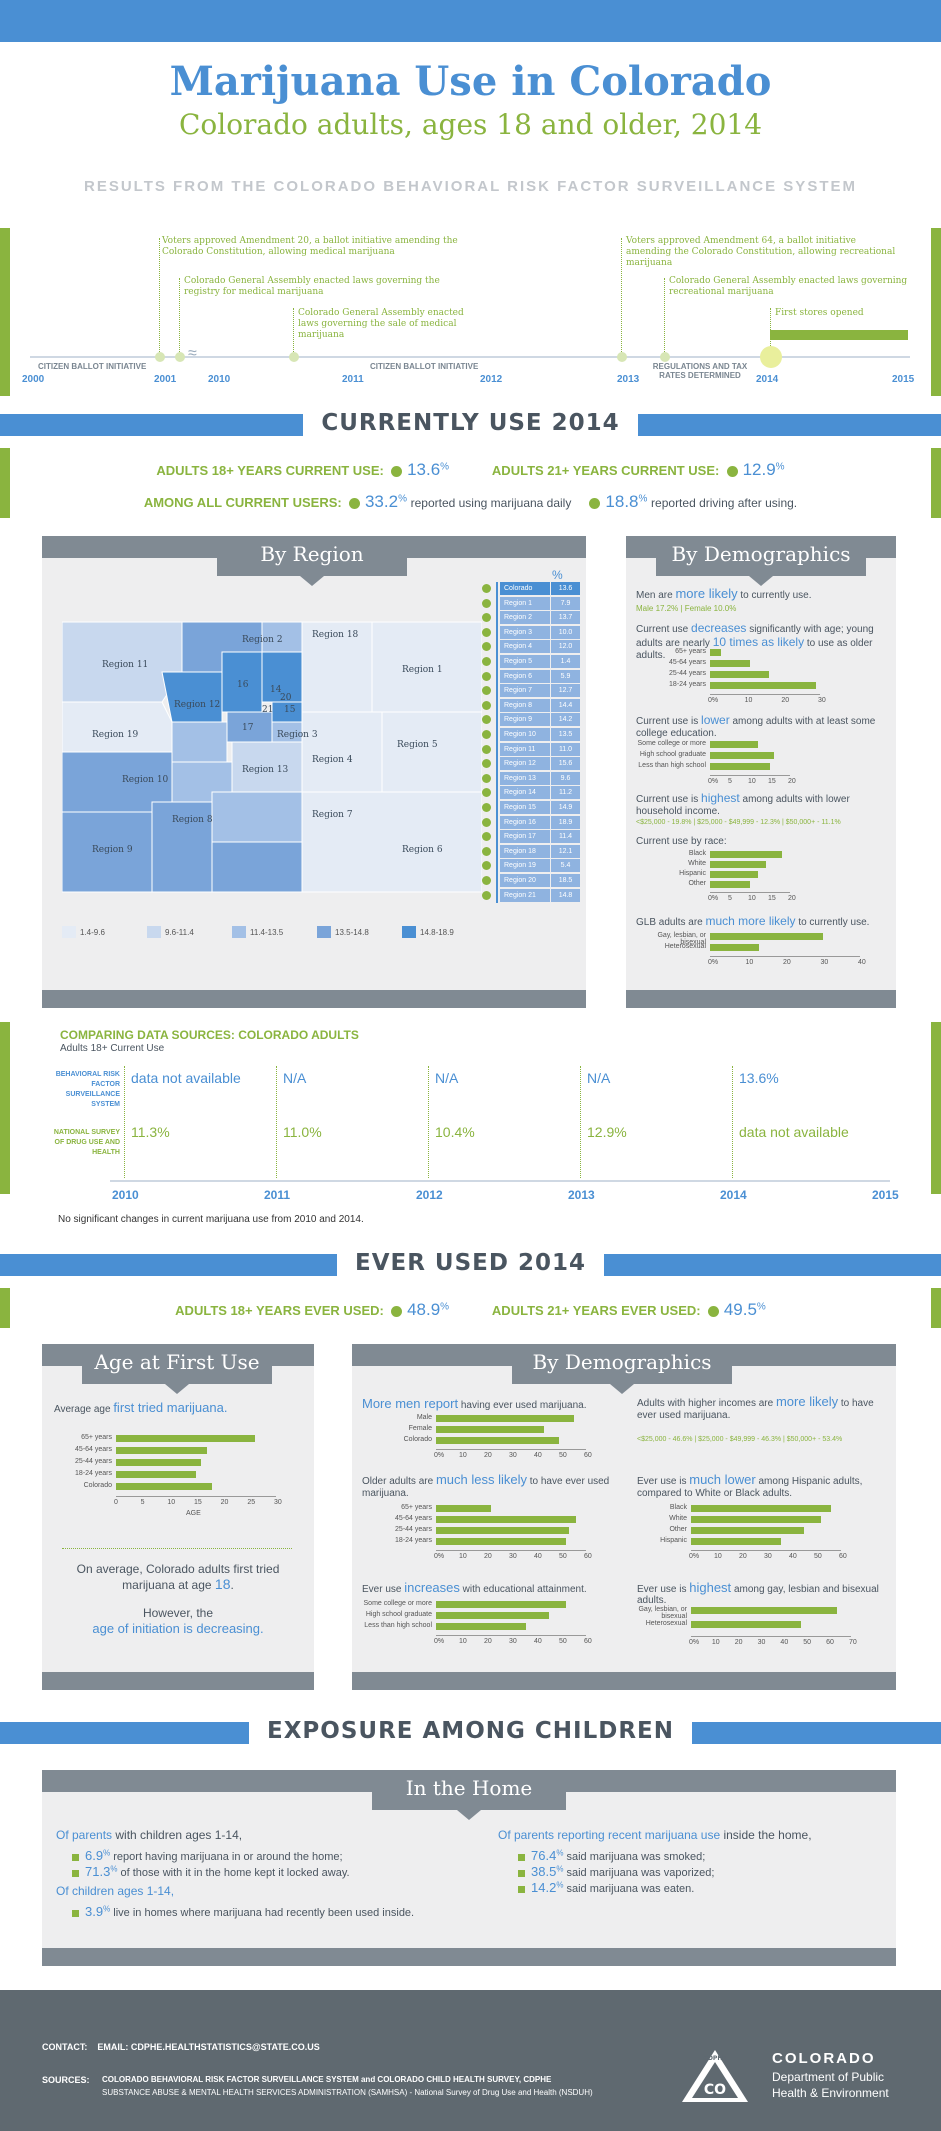  Describe the element at coordinates (525, 778) in the screenshot. I see `region-row-name: Region 13` at that location.